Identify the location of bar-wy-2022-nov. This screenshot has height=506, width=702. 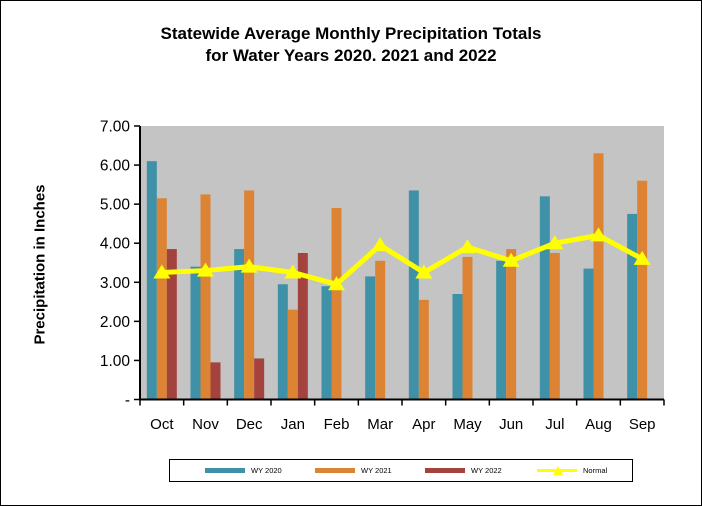
(215, 381).